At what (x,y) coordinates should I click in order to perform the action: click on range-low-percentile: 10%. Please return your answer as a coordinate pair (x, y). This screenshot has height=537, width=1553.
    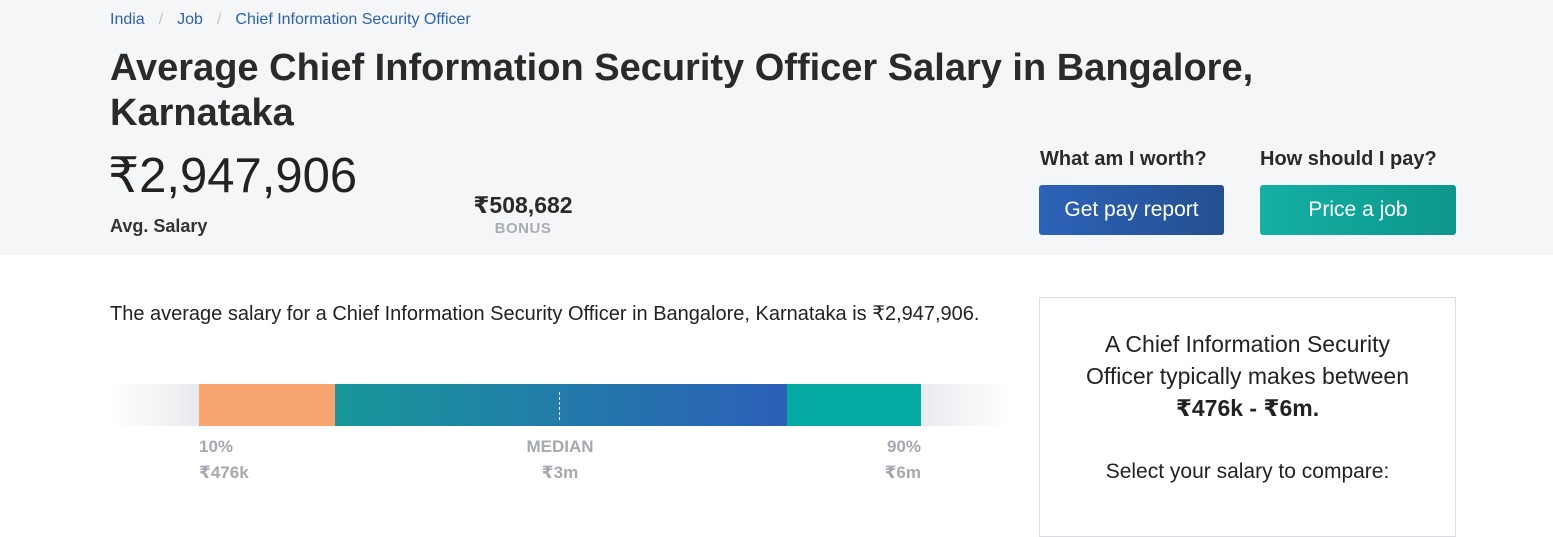
    Looking at the image, I should click on (216, 446).